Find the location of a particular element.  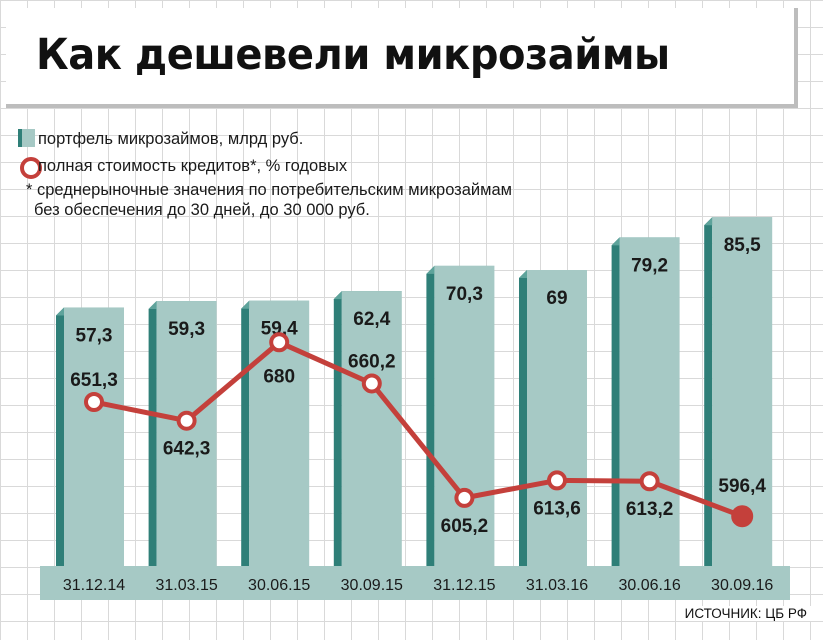

bar-value-label: 69 is located at coordinates (556, 298).